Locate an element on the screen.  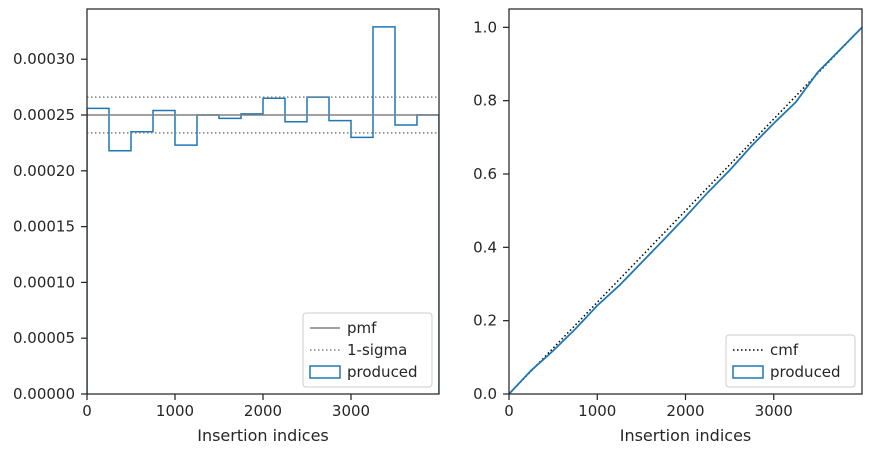
y-tick-label: 0.00005 is located at coordinates (44, 338).